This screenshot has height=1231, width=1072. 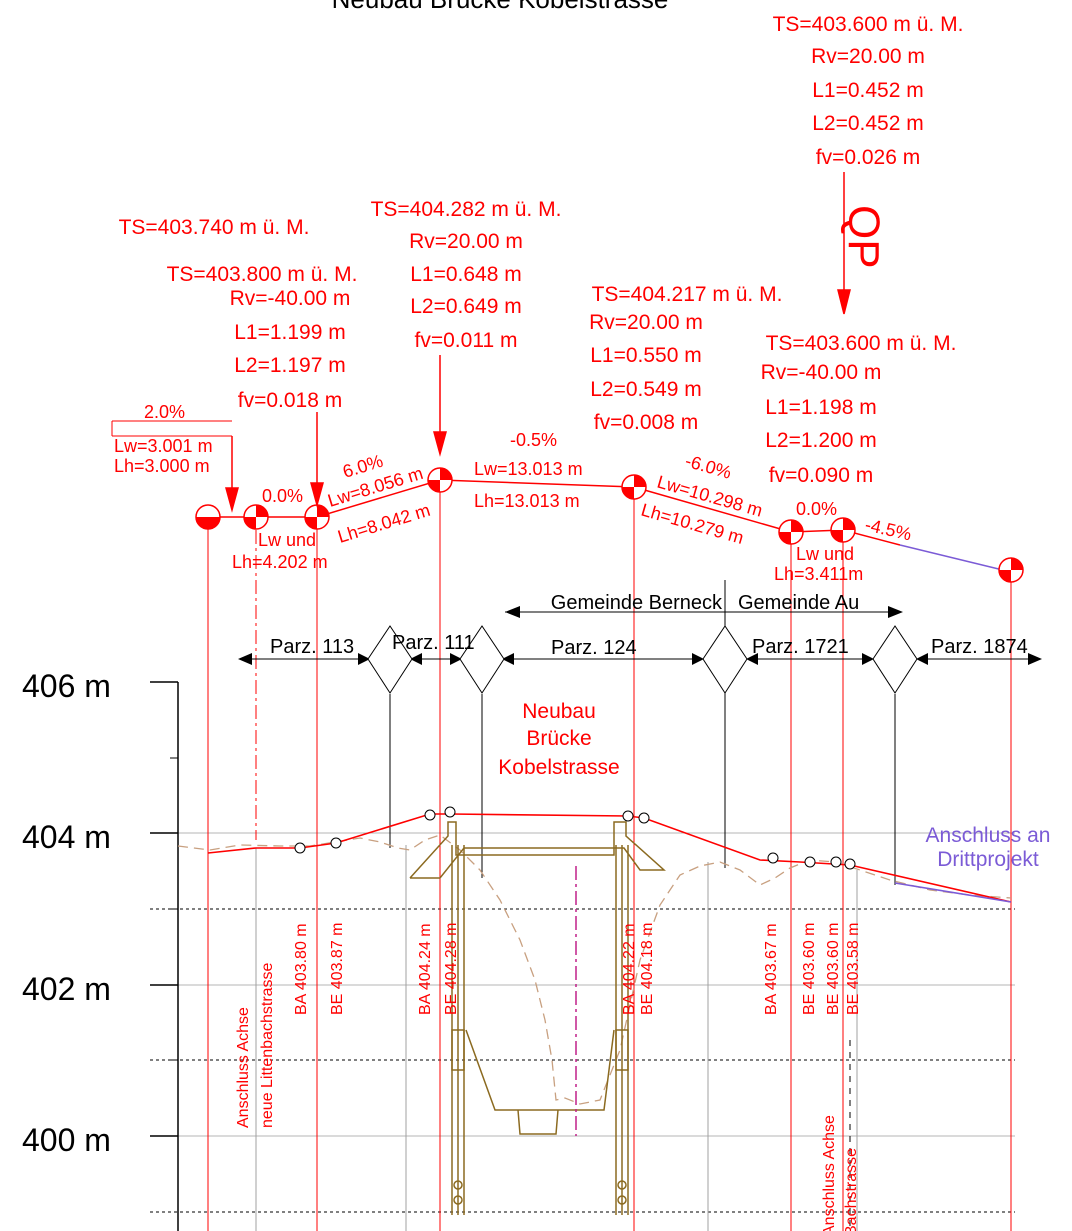 What do you see at coordinates (290, 400) in the screenshot?
I see `vc3-fv: fv=0.018 m` at bounding box center [290, 400].